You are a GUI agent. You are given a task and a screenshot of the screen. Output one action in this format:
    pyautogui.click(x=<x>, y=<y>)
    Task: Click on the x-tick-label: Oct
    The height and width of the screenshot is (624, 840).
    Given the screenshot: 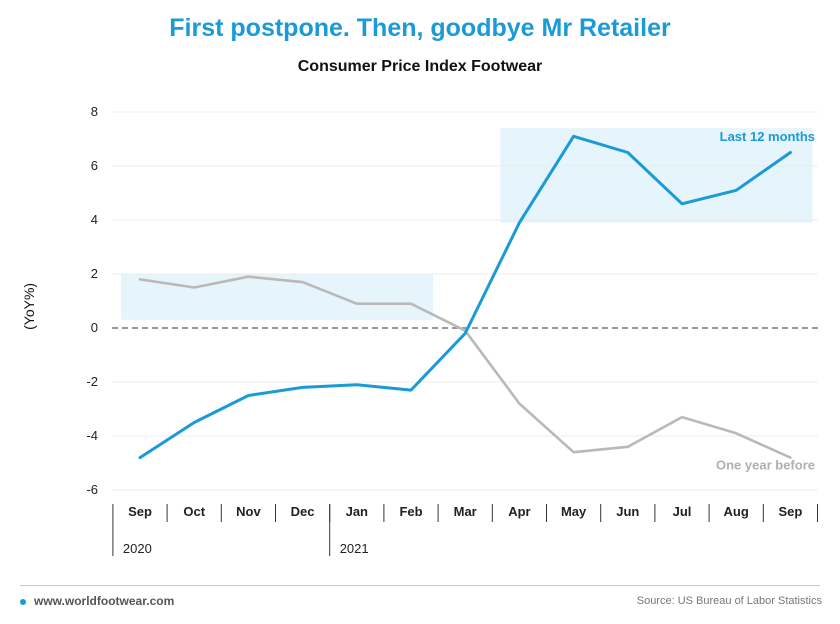 What is the action you would take?
    pyautogui.click(x=194, y=511)
    